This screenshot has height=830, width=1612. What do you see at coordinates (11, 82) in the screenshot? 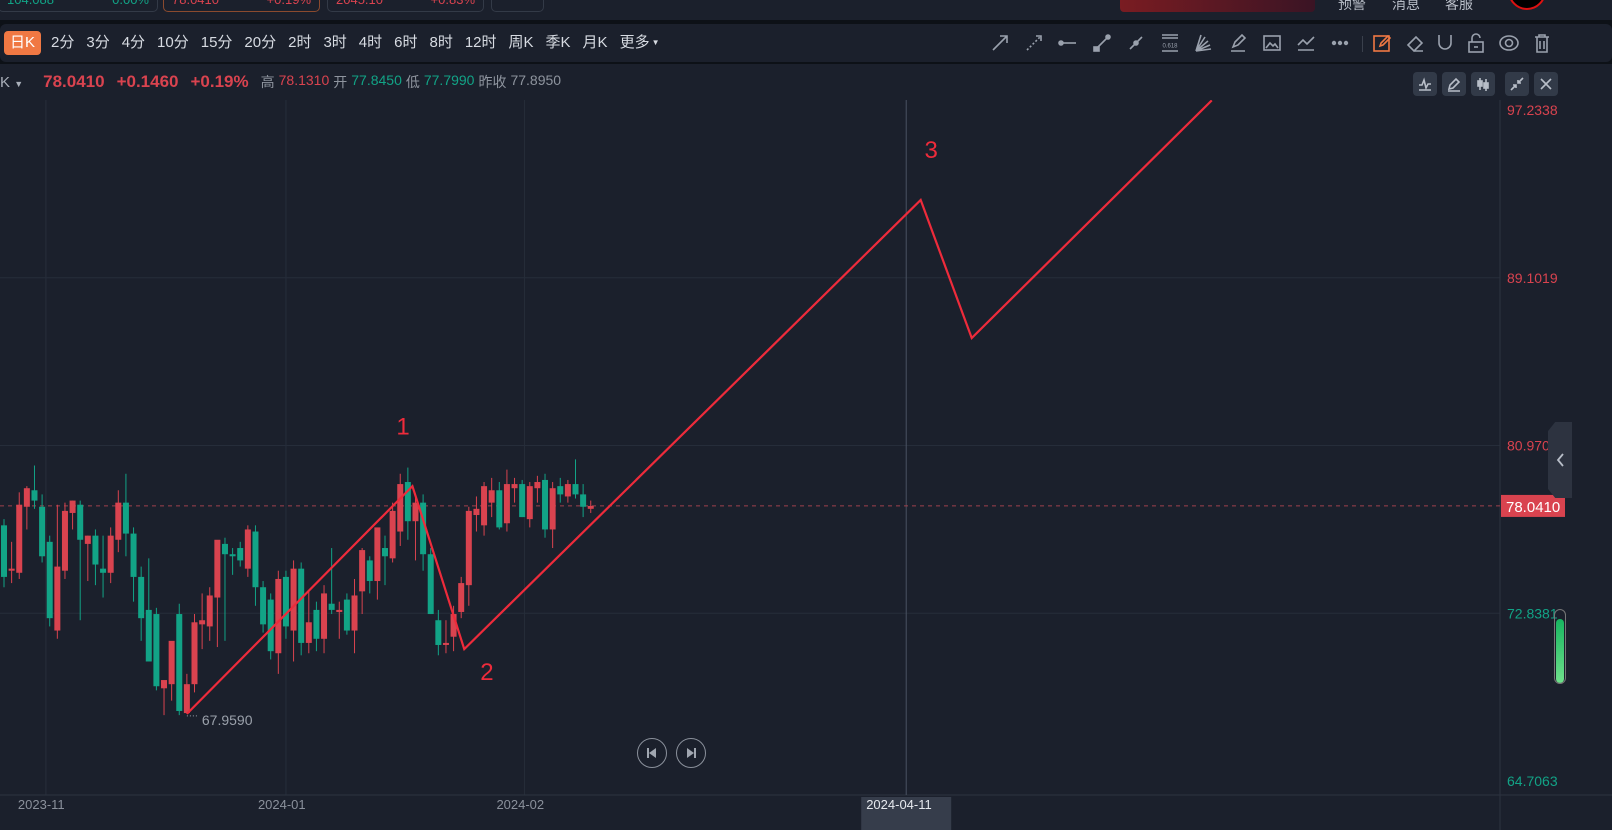
I see `symbol-selector: K ▼` at bounding box center [11, 82].